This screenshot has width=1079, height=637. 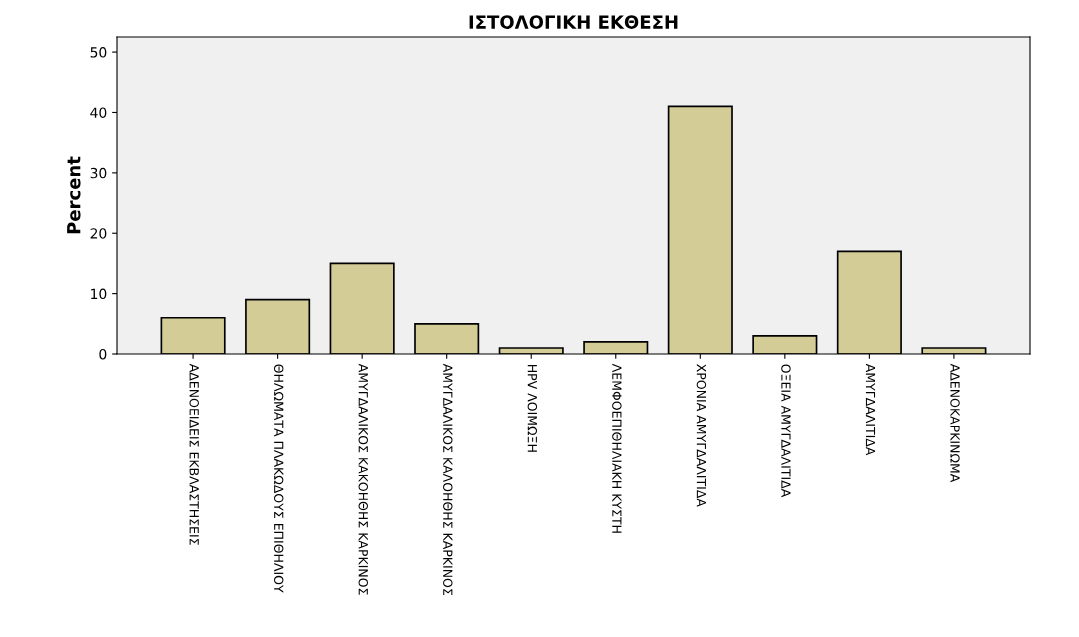 I want to click on x-tick-label: ΑΜΥΓΔΑΛΙΚΟΣ ΚΑΛΟΗΘΗΣ ΚΑΡΚΙΝΟΣ, so click(x=448, y=479).